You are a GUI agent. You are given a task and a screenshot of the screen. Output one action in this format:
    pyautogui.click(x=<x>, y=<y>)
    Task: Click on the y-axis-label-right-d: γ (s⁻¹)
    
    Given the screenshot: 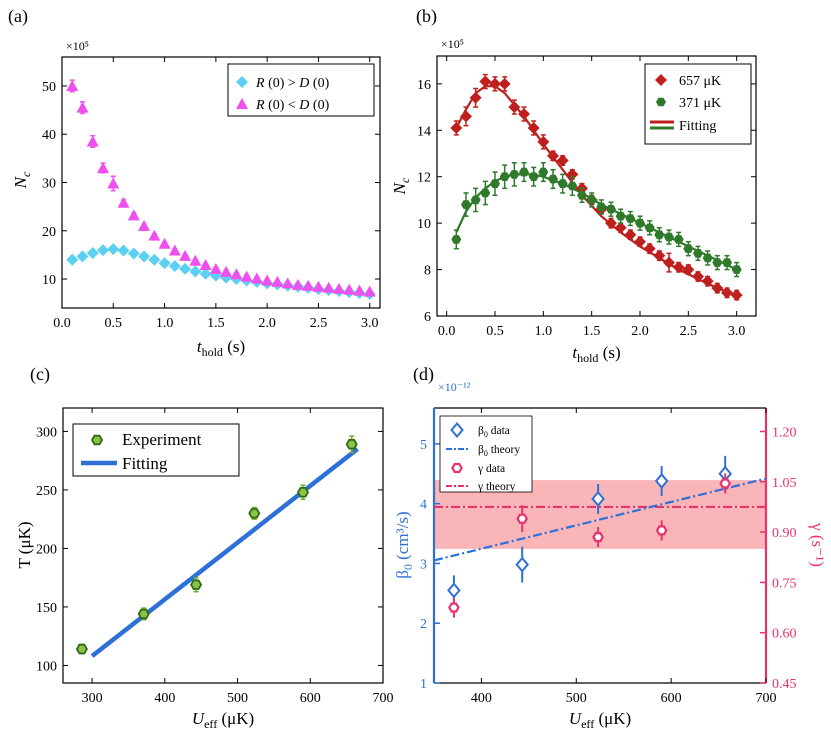 What is the action you would take?
    pyautogui.click(x=817, y=544)
    